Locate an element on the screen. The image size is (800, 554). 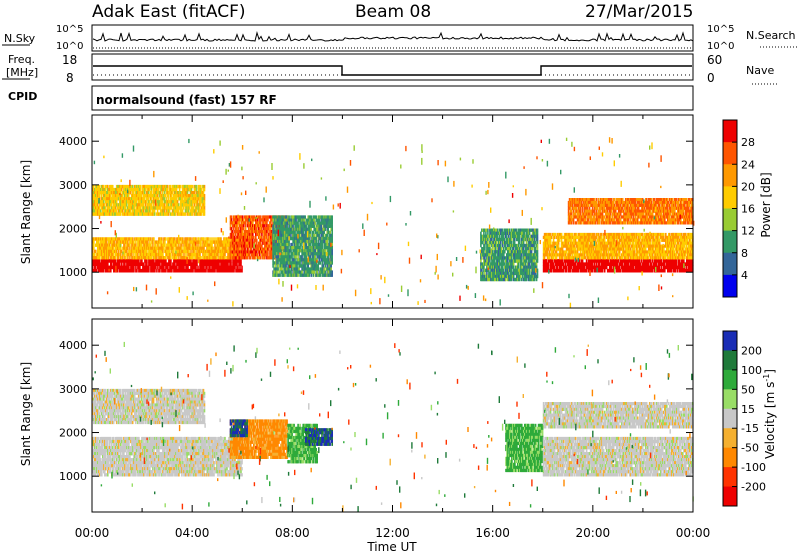
nsky-tick-top: 10^5 is located at coordinates (69, 29).